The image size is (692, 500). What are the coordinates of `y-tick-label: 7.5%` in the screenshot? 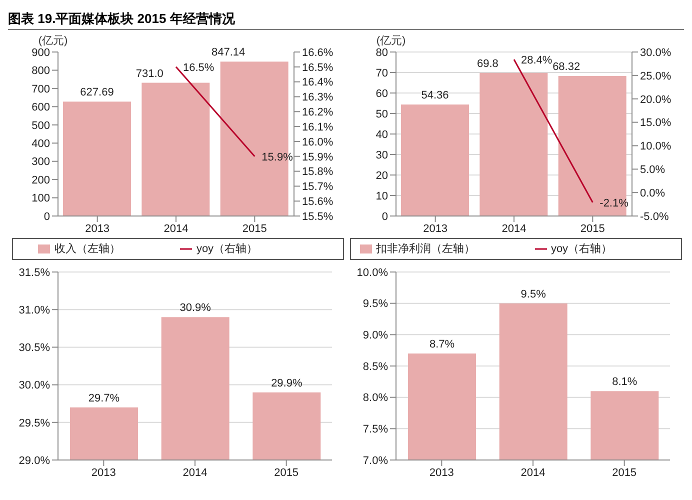 It's located at (375, 430).